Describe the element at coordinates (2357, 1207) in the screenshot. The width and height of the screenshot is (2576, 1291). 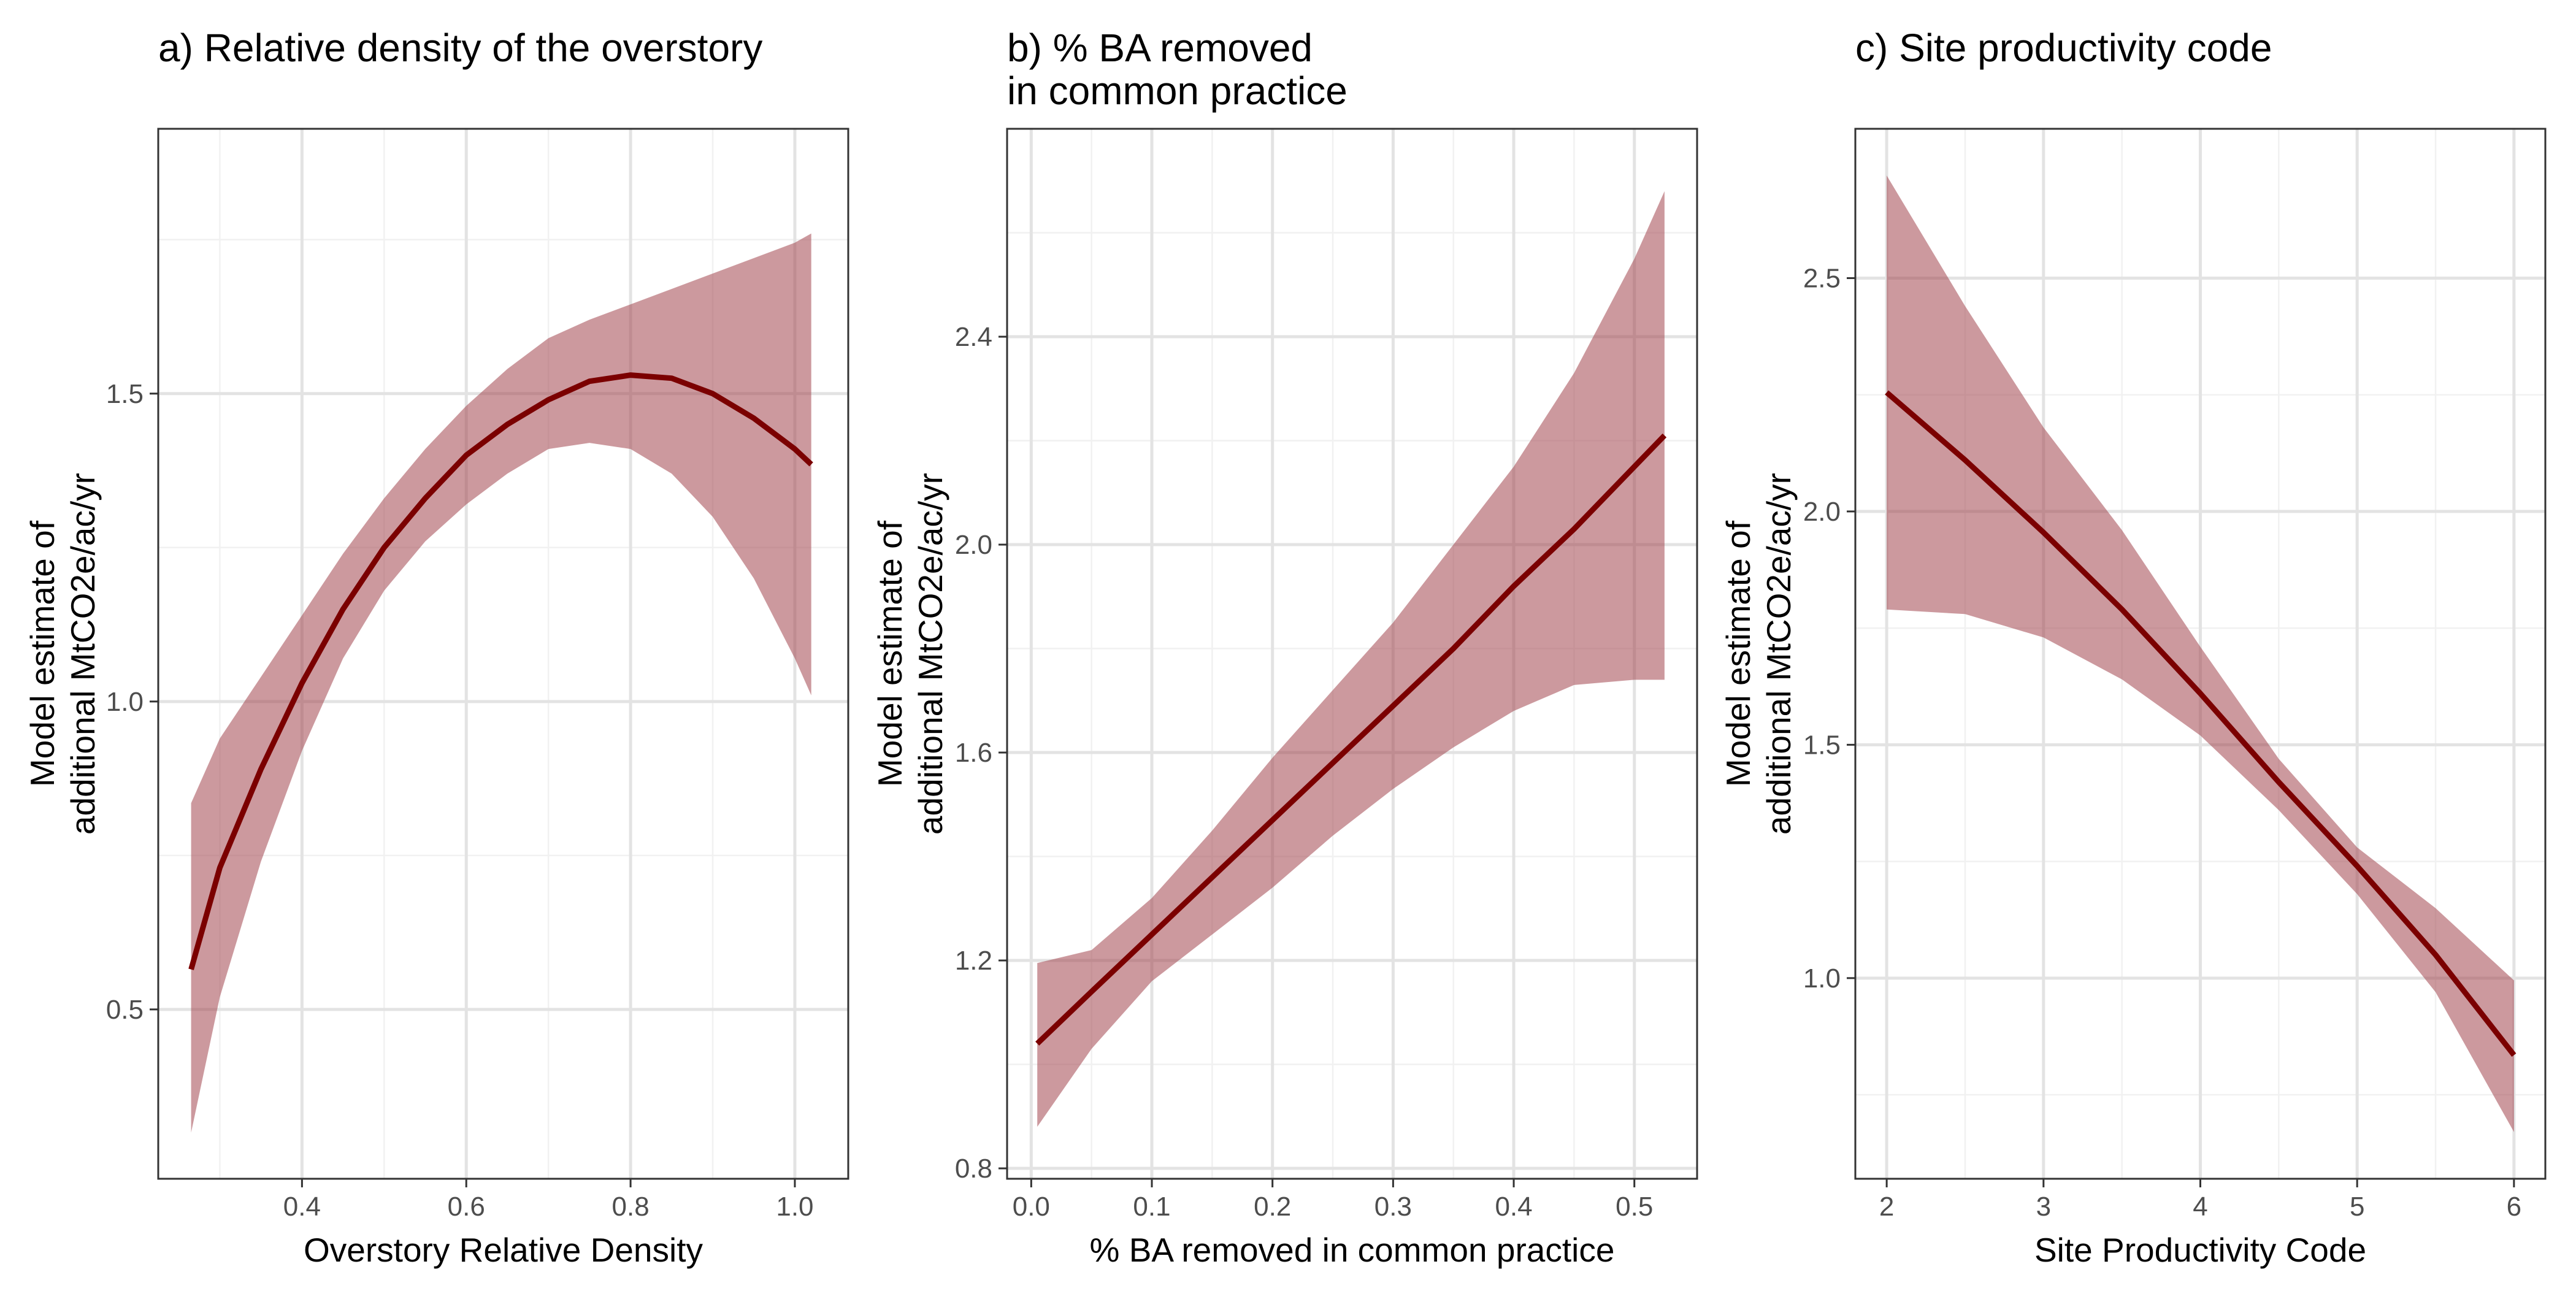
I see `x-tick-label: 5` at that location.